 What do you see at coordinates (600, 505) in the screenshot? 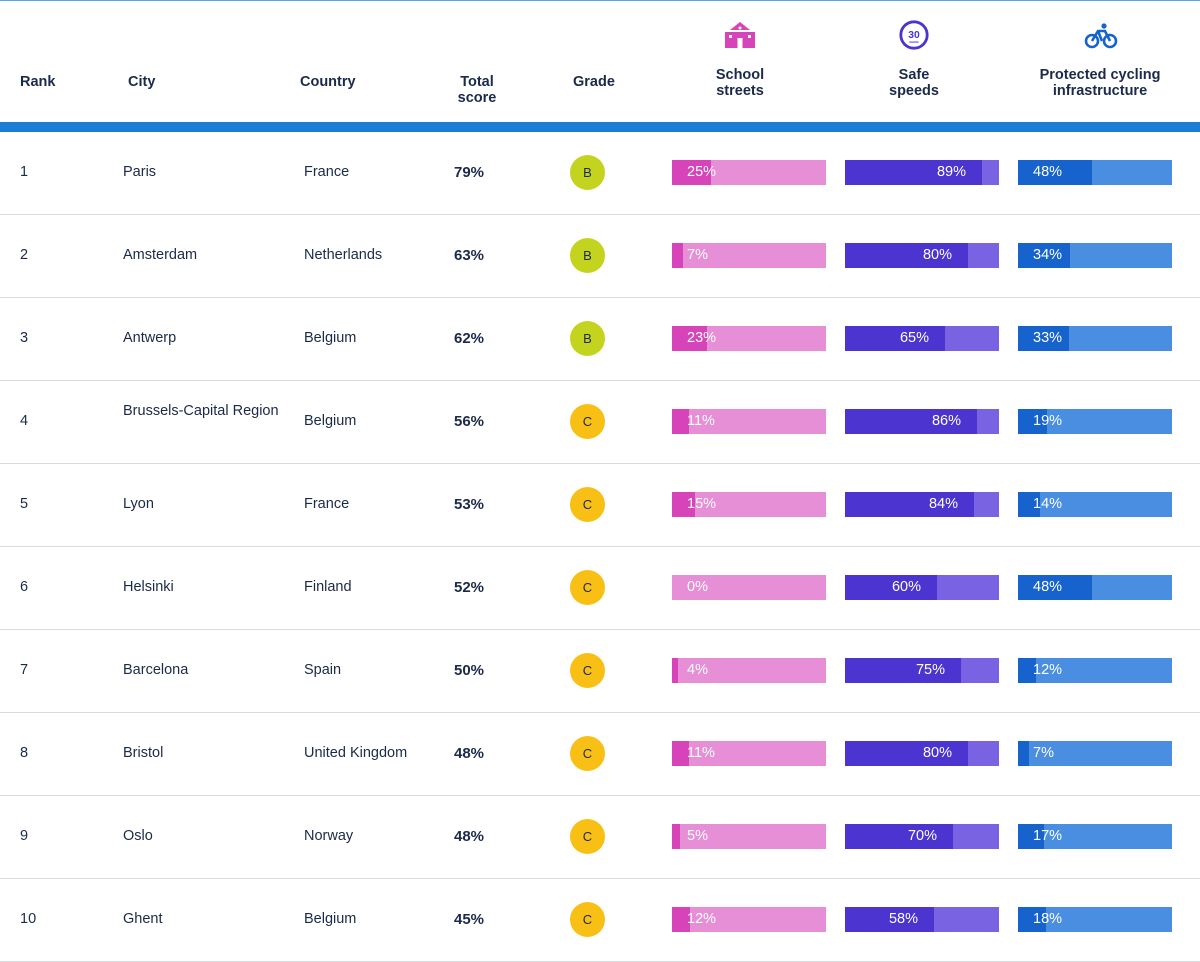
I see `table-row: 5 Lyon France 53% C 15% 84% 14%` at bounding box center [600, 505].